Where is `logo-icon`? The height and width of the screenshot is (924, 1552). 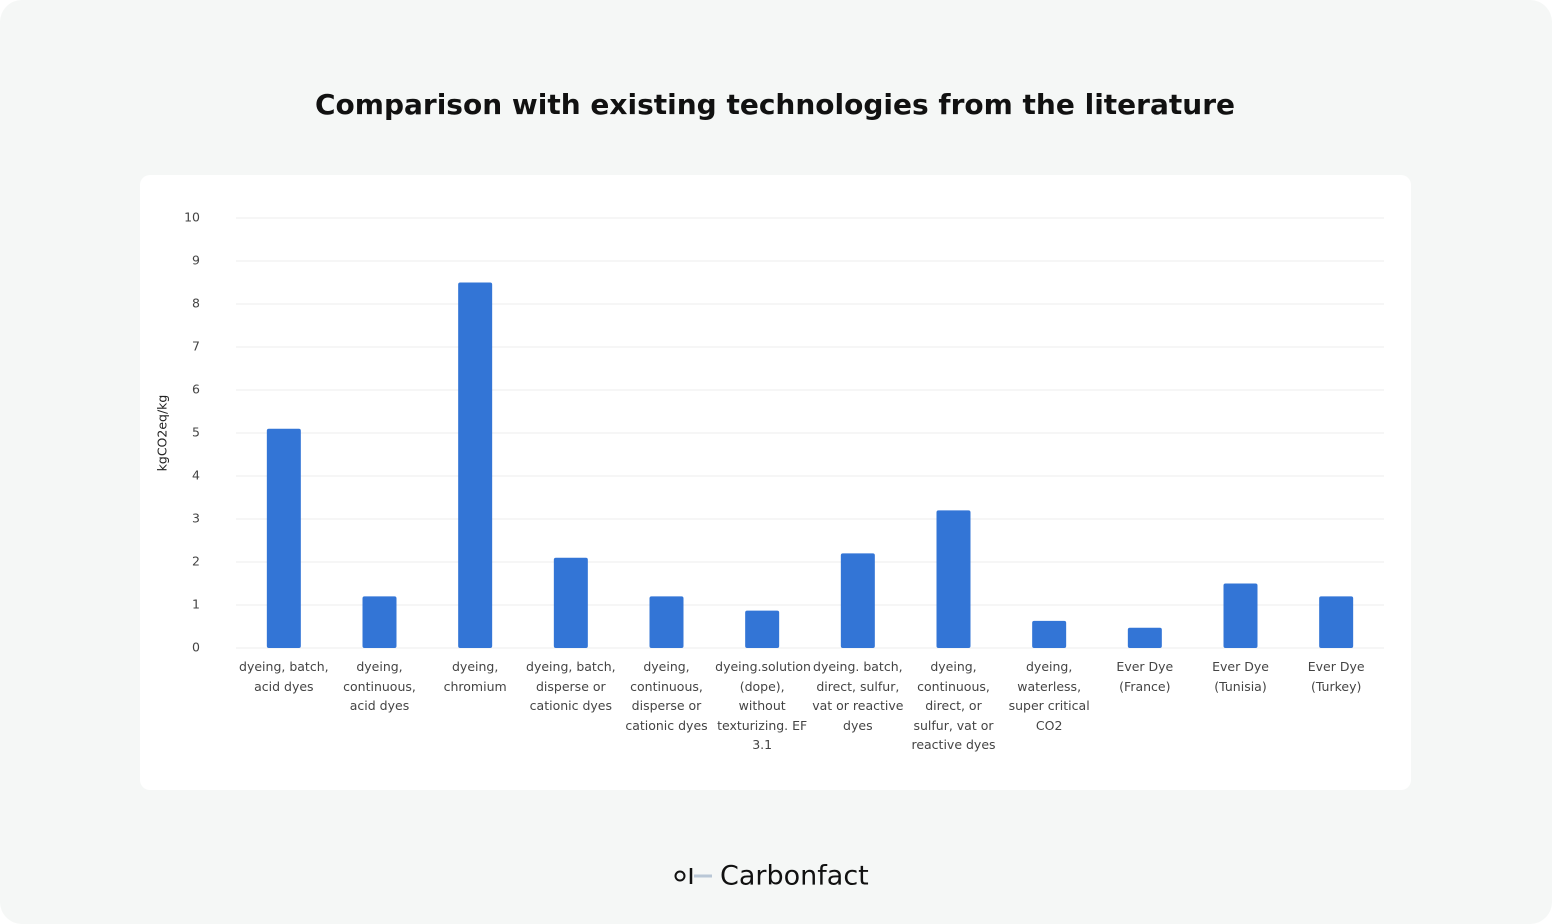
logo-icon is located at coordinates (680, 876).